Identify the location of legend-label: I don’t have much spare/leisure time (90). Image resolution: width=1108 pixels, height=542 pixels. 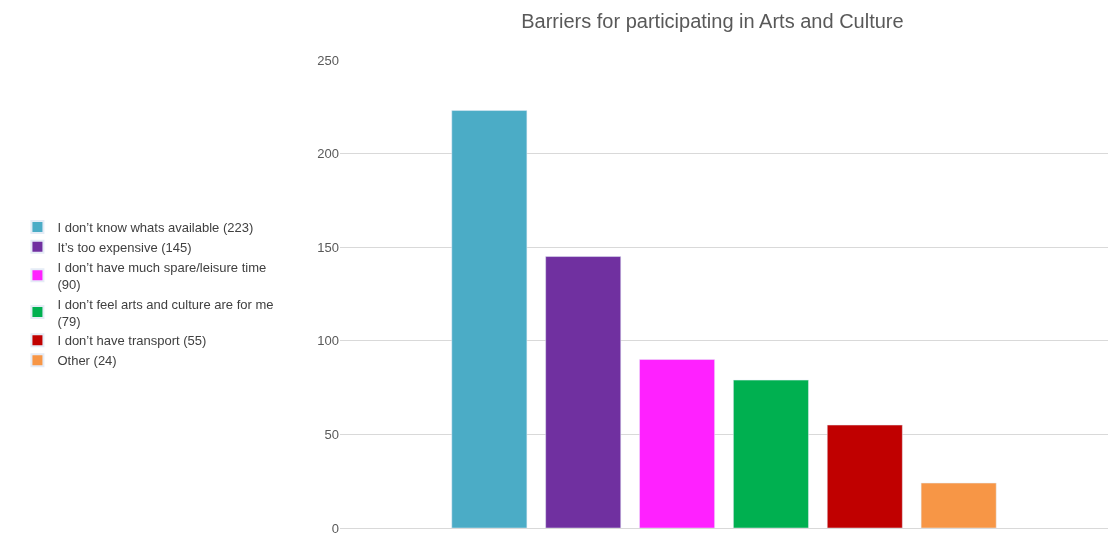
(162, 275).